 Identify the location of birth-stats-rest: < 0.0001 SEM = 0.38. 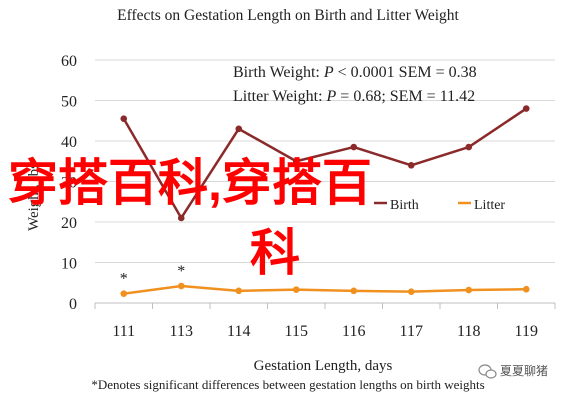
(405, 72).